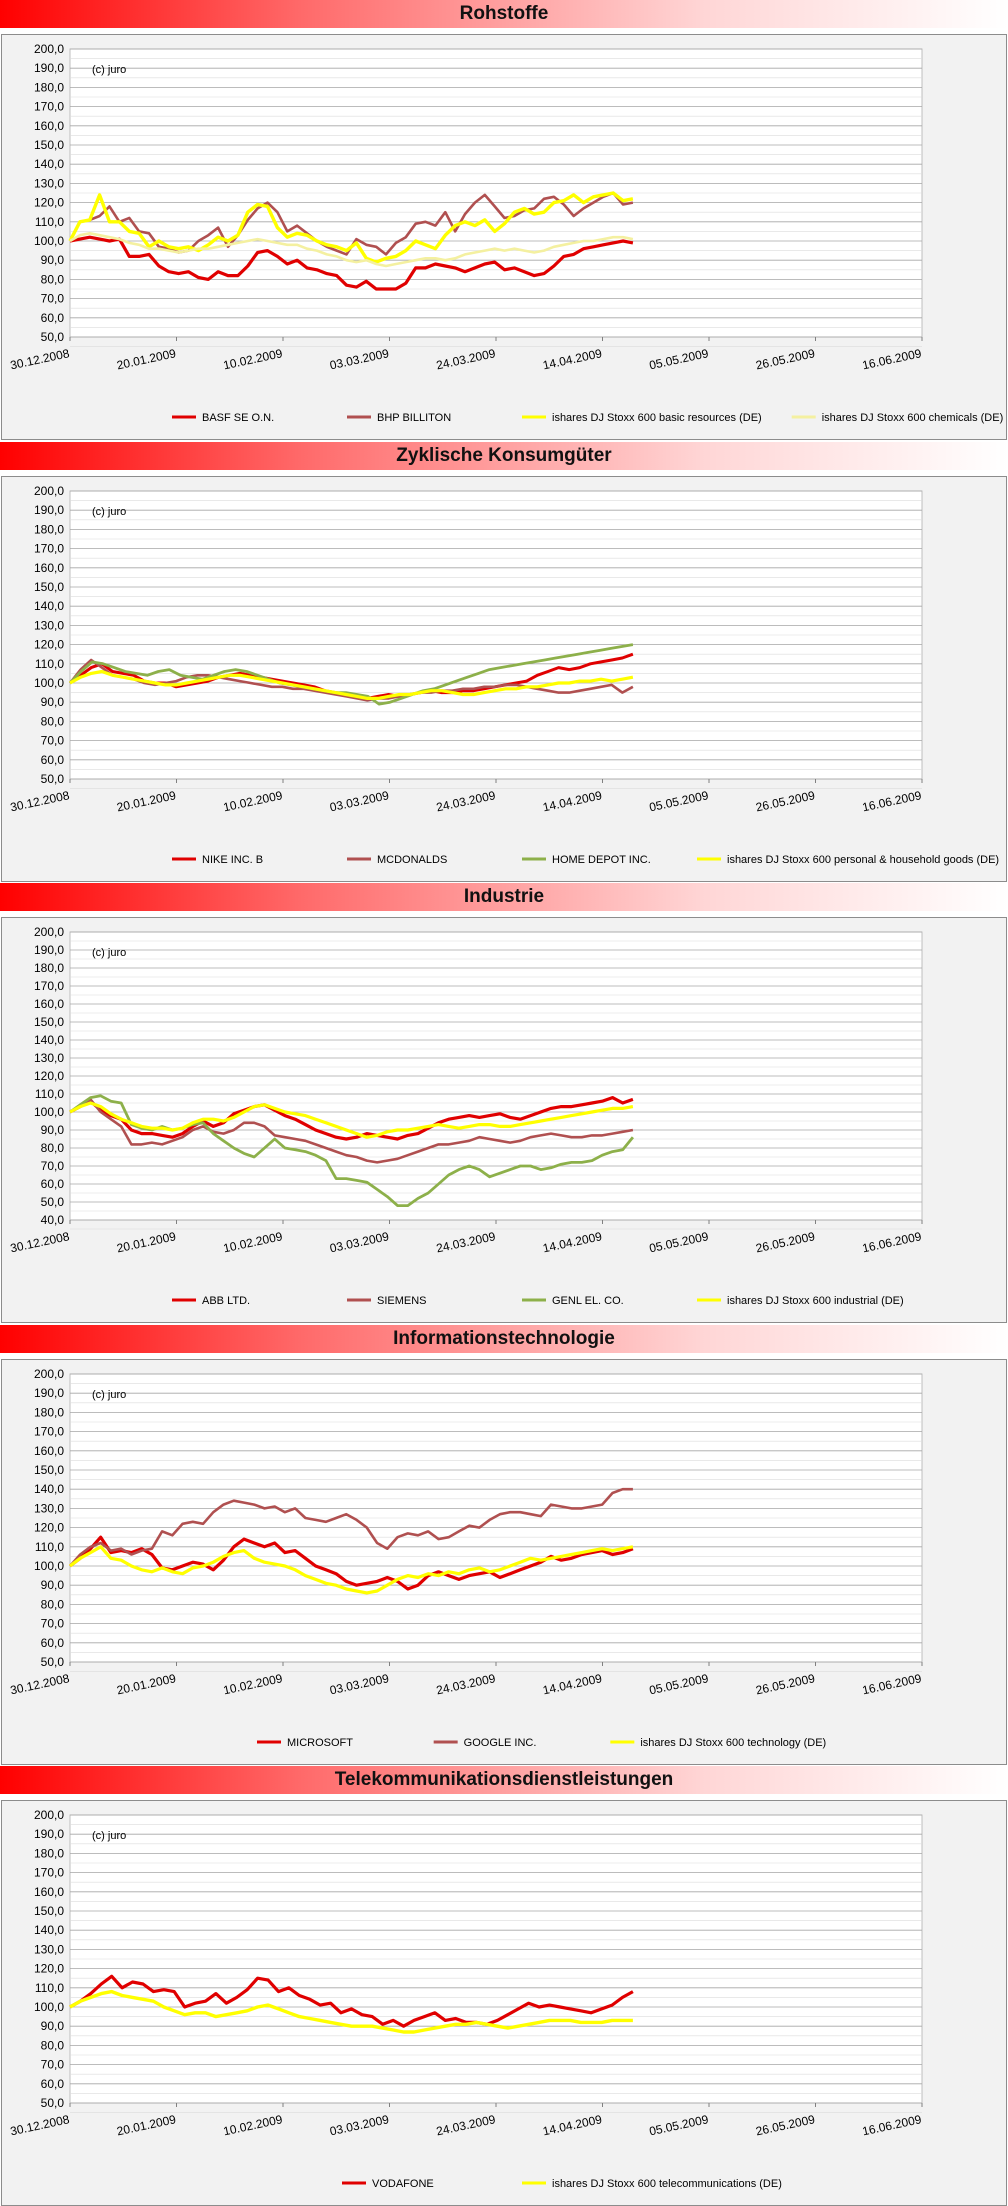 The image size is (1008, 2206). What do you see at coordinates (238, 418) in the screenshot?
I see `legend-label: BASF SE O.N.` at bounding box center [238, 418].